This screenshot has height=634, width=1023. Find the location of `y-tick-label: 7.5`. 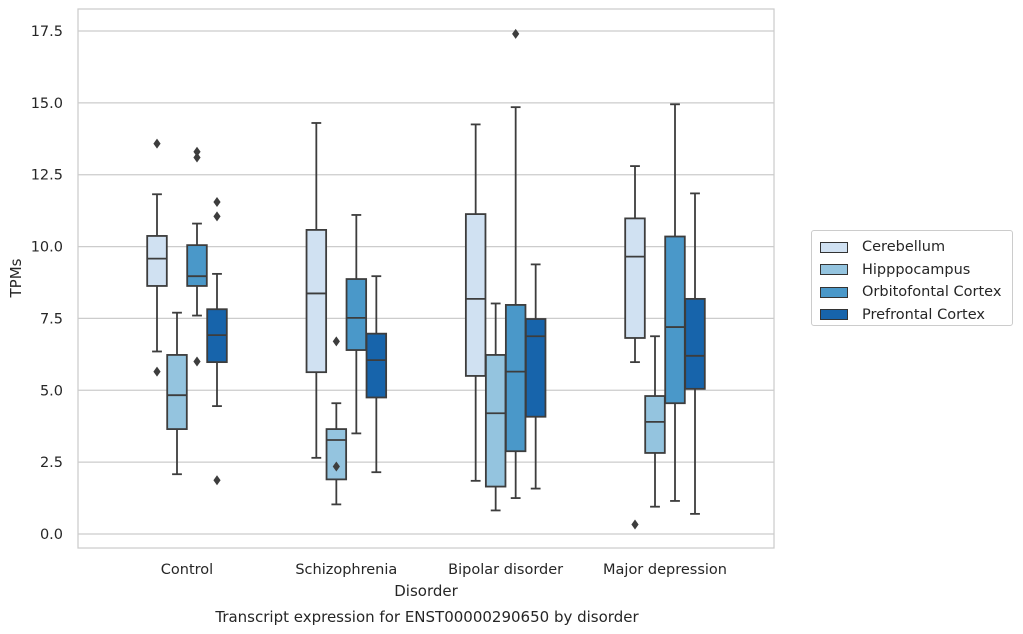

y-tick-label: 7.5 is located at coordinates (51, 319).